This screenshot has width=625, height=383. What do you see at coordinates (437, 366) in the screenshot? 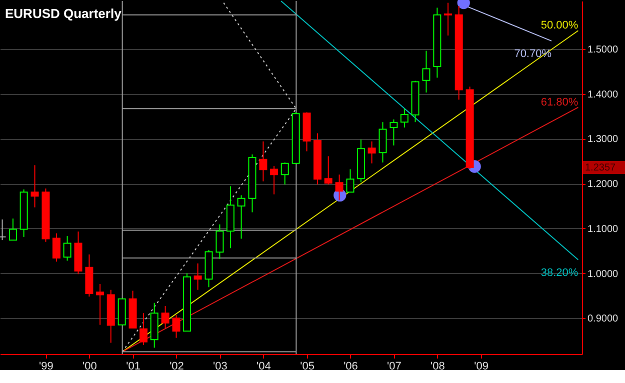
I see `x-tick-label: '08` at bounding box center [437, 366].